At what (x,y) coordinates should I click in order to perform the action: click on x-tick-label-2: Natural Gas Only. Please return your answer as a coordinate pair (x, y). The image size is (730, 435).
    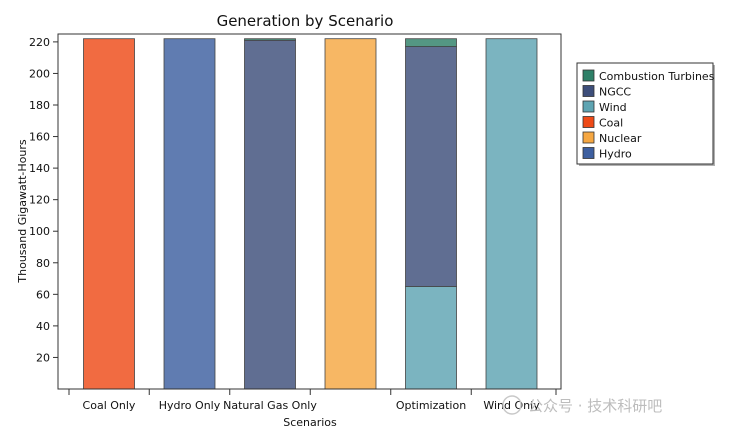
    Looking at the image, I should click on (270, 405).